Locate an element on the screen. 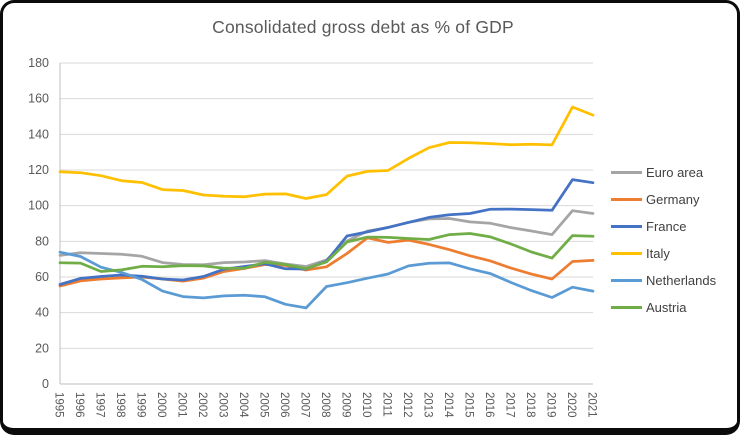 Image resolution: width=740 pixels, height=435 pixels. x-axis-tick-label: 1998 is located at coordinates (120, 405).